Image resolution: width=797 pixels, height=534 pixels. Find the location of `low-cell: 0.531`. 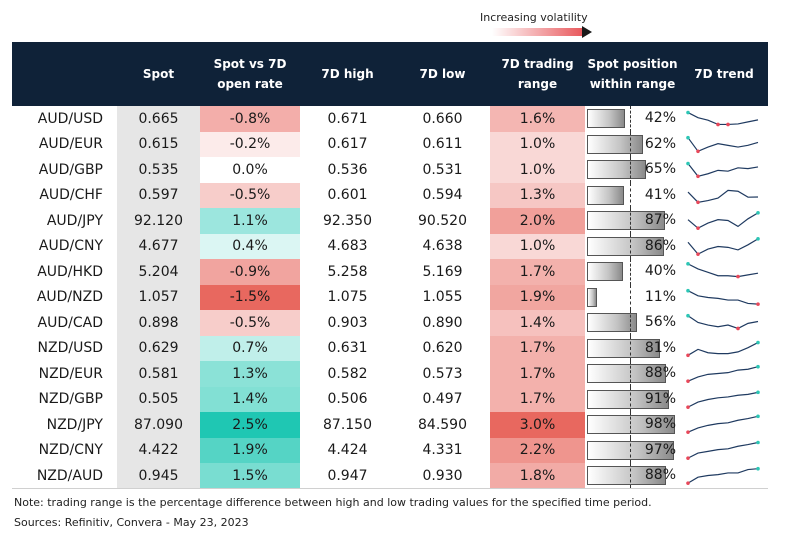

low-cell: 0.531 is located at coordinates (442, 169).